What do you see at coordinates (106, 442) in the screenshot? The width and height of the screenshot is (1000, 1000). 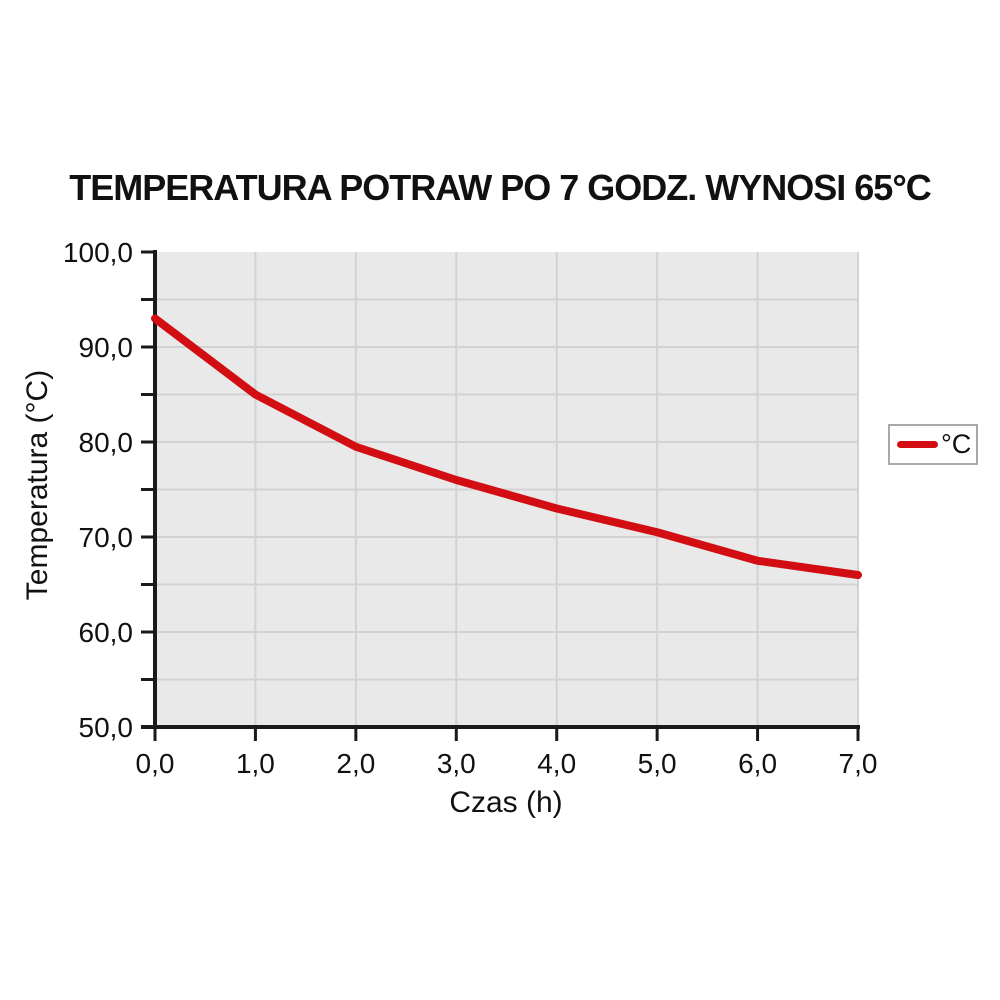 I see `y-axis-tick-label: 80,0` at bounding box center [106, 442].